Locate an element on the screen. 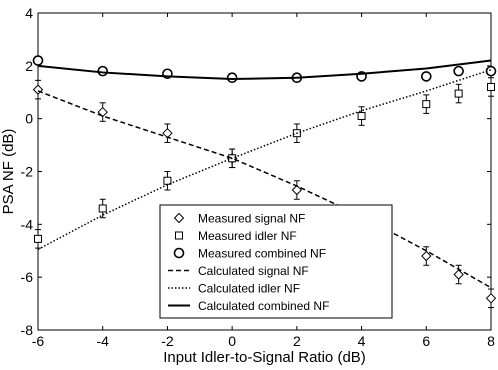 The image size is (498, 370). series-line is located at coordinates (264, 70).